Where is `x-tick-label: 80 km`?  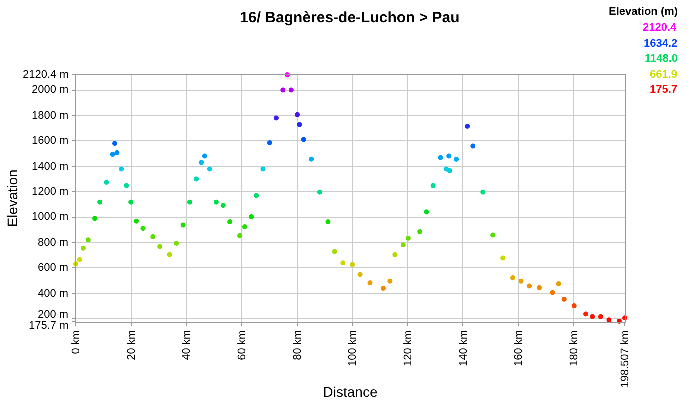
x-tick-label: 80 km is located at coordinates (298, 345).